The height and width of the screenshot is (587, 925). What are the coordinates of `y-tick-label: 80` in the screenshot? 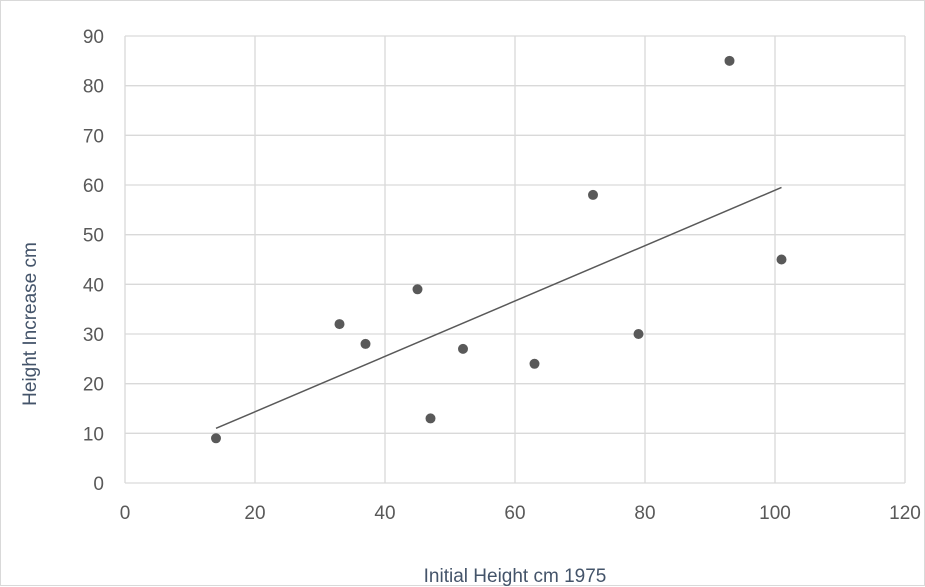 It's located at (93, 87).